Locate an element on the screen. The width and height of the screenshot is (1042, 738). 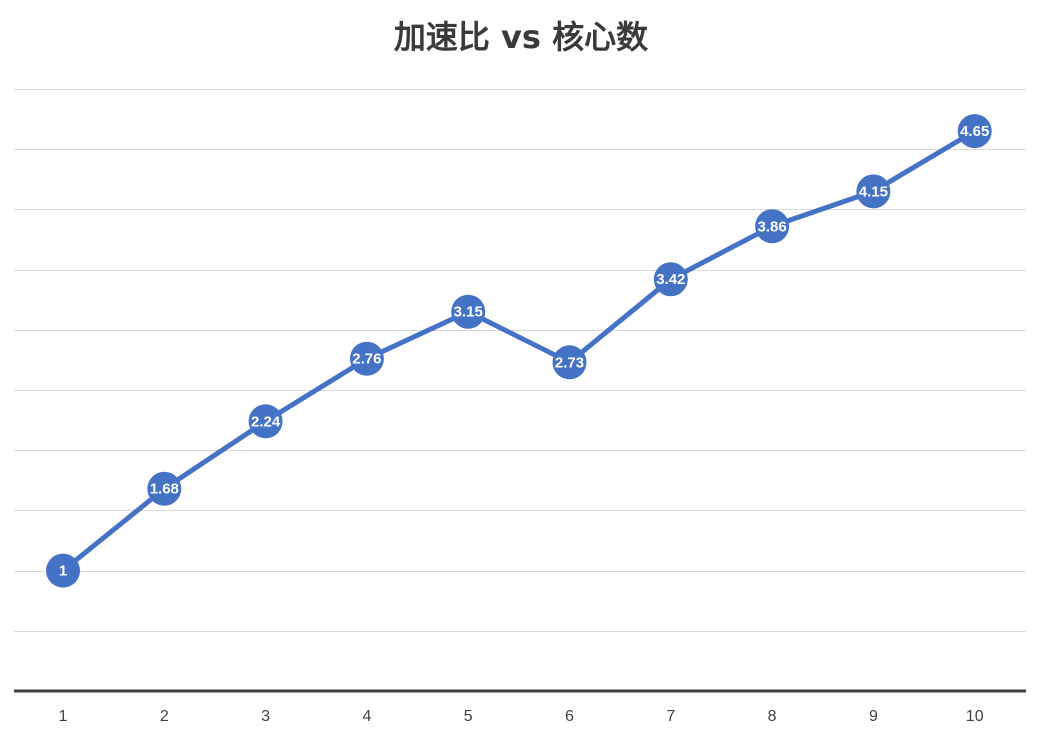
x-tick-label: 9 is located at coordinates (873, 716).